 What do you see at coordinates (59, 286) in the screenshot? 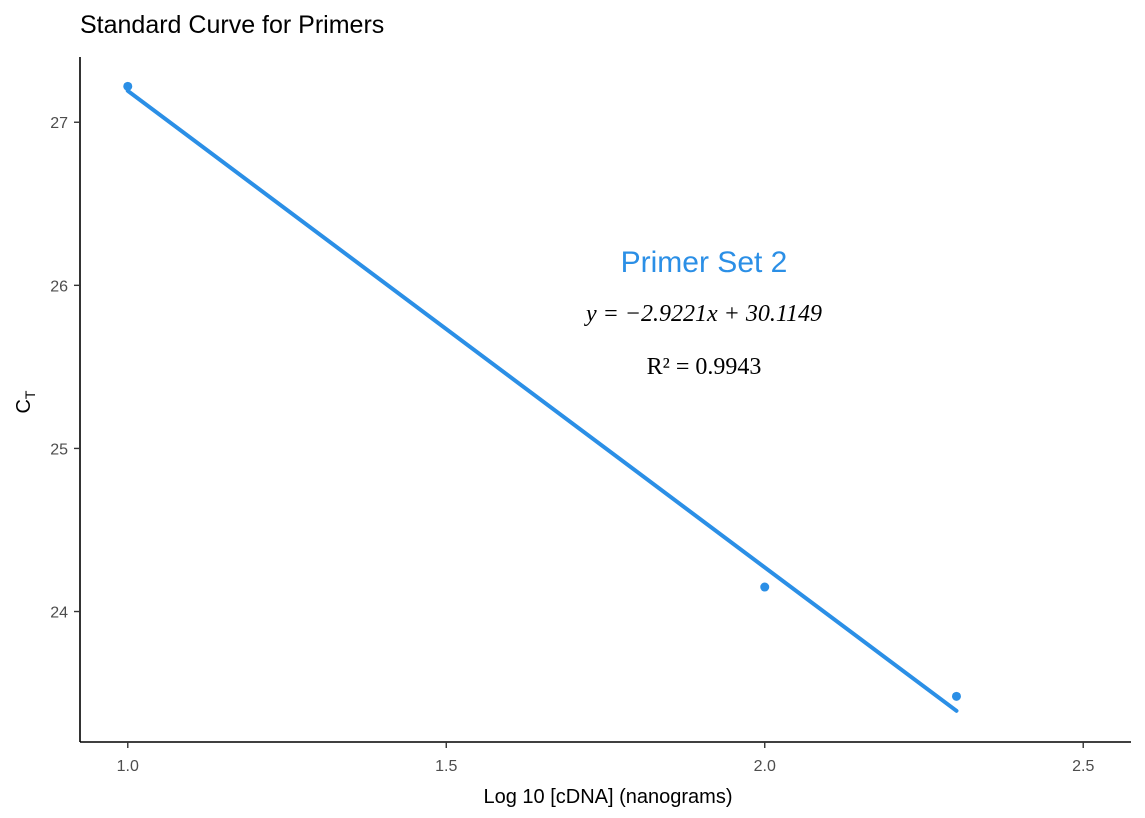
I see `y-tick-label: 26` at bounding box center [59, 286].